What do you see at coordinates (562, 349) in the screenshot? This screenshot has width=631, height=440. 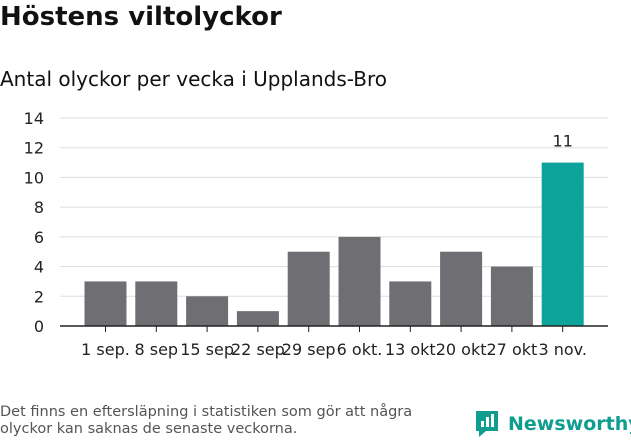 I see `x-tick-label: 3 nov.` at bounding box center [562, 349].